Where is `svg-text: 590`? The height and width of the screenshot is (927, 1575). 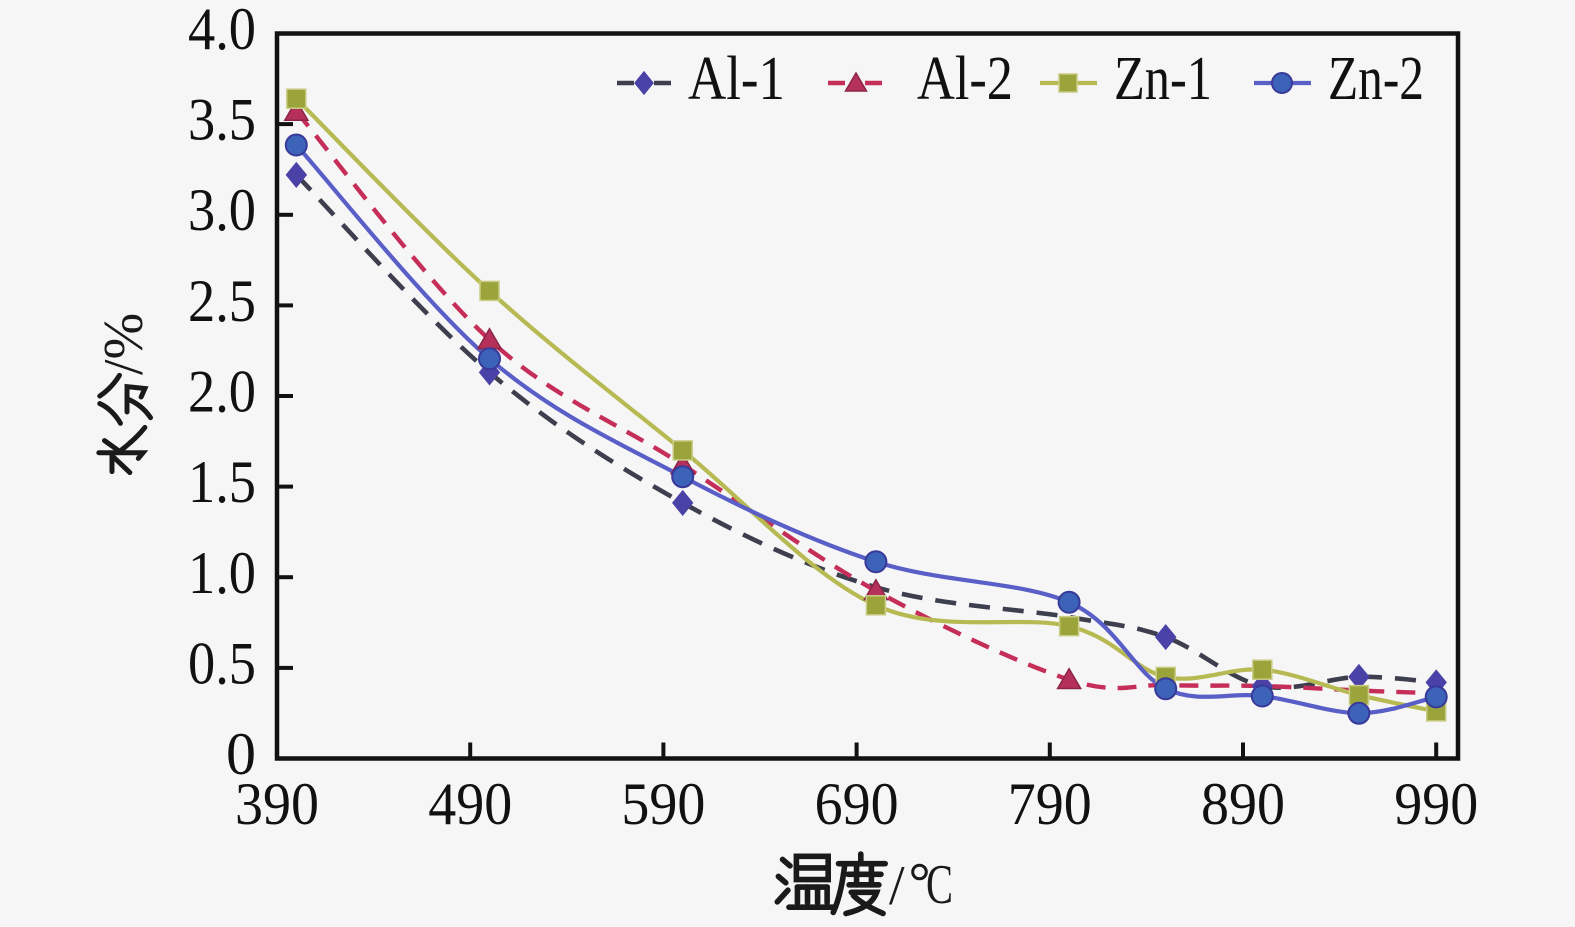
svg-text: 590 is located at coordinates (663, 804).